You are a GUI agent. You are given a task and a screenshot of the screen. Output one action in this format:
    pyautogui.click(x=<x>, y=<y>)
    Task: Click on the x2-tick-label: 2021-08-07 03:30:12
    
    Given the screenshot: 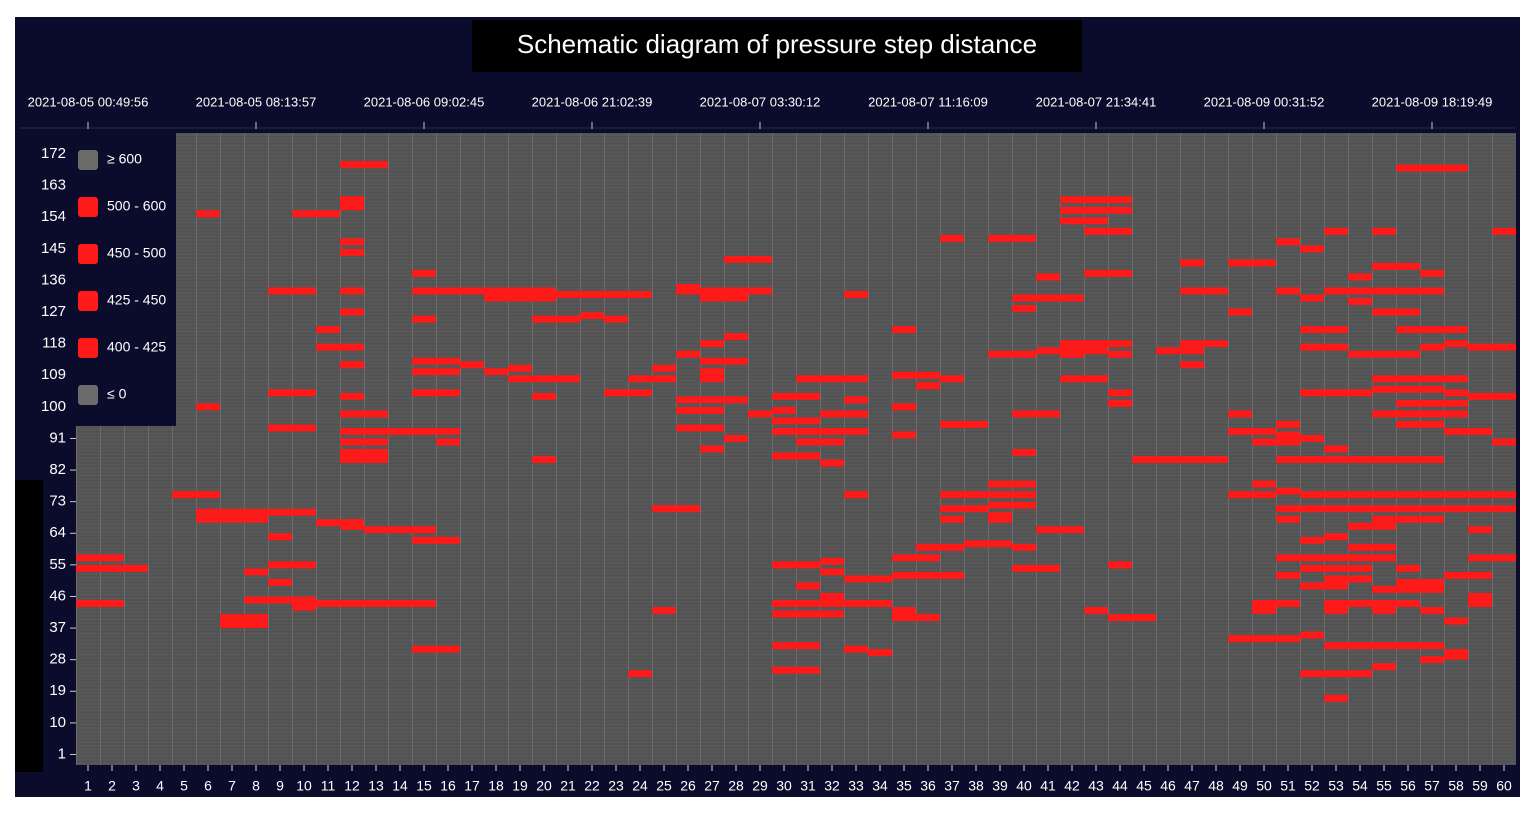 What is the action you would take?
    pyautogui.click(x=760, y=101)
    